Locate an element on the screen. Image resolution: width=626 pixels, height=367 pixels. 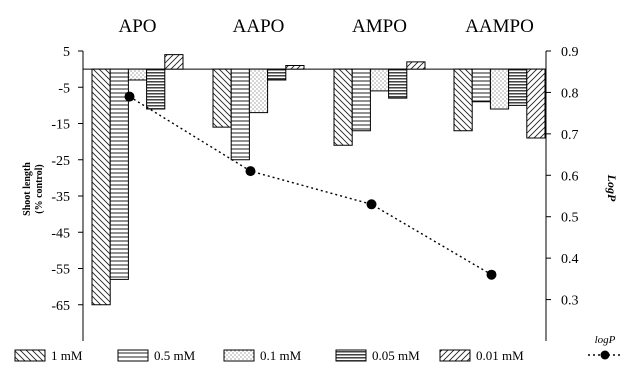
legend-label: 0.05 mM is located at coordinates (396, 355).